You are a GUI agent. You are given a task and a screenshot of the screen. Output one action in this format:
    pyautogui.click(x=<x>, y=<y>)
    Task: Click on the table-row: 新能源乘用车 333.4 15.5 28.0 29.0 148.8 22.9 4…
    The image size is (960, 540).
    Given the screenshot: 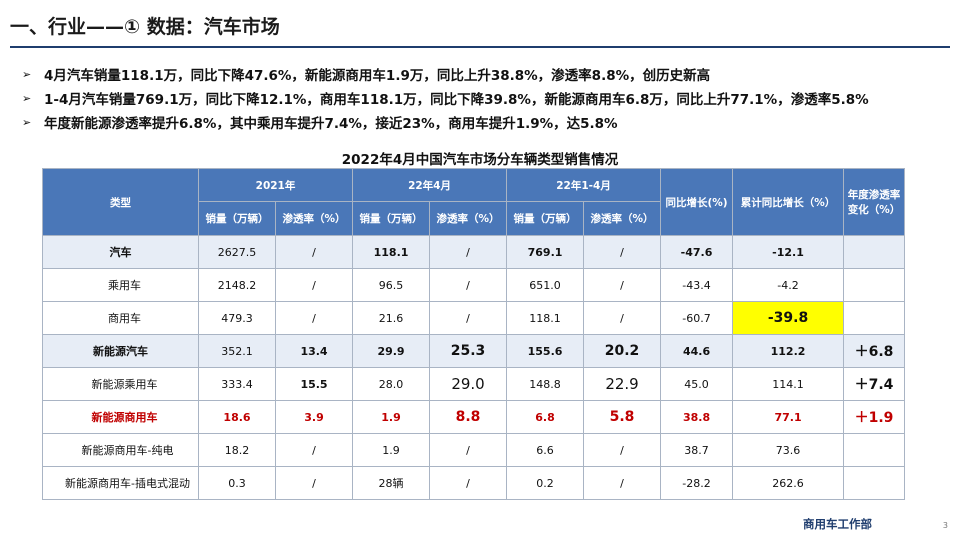 What is the action you would take?
    pyautogui.click(x=474, y=384)
    